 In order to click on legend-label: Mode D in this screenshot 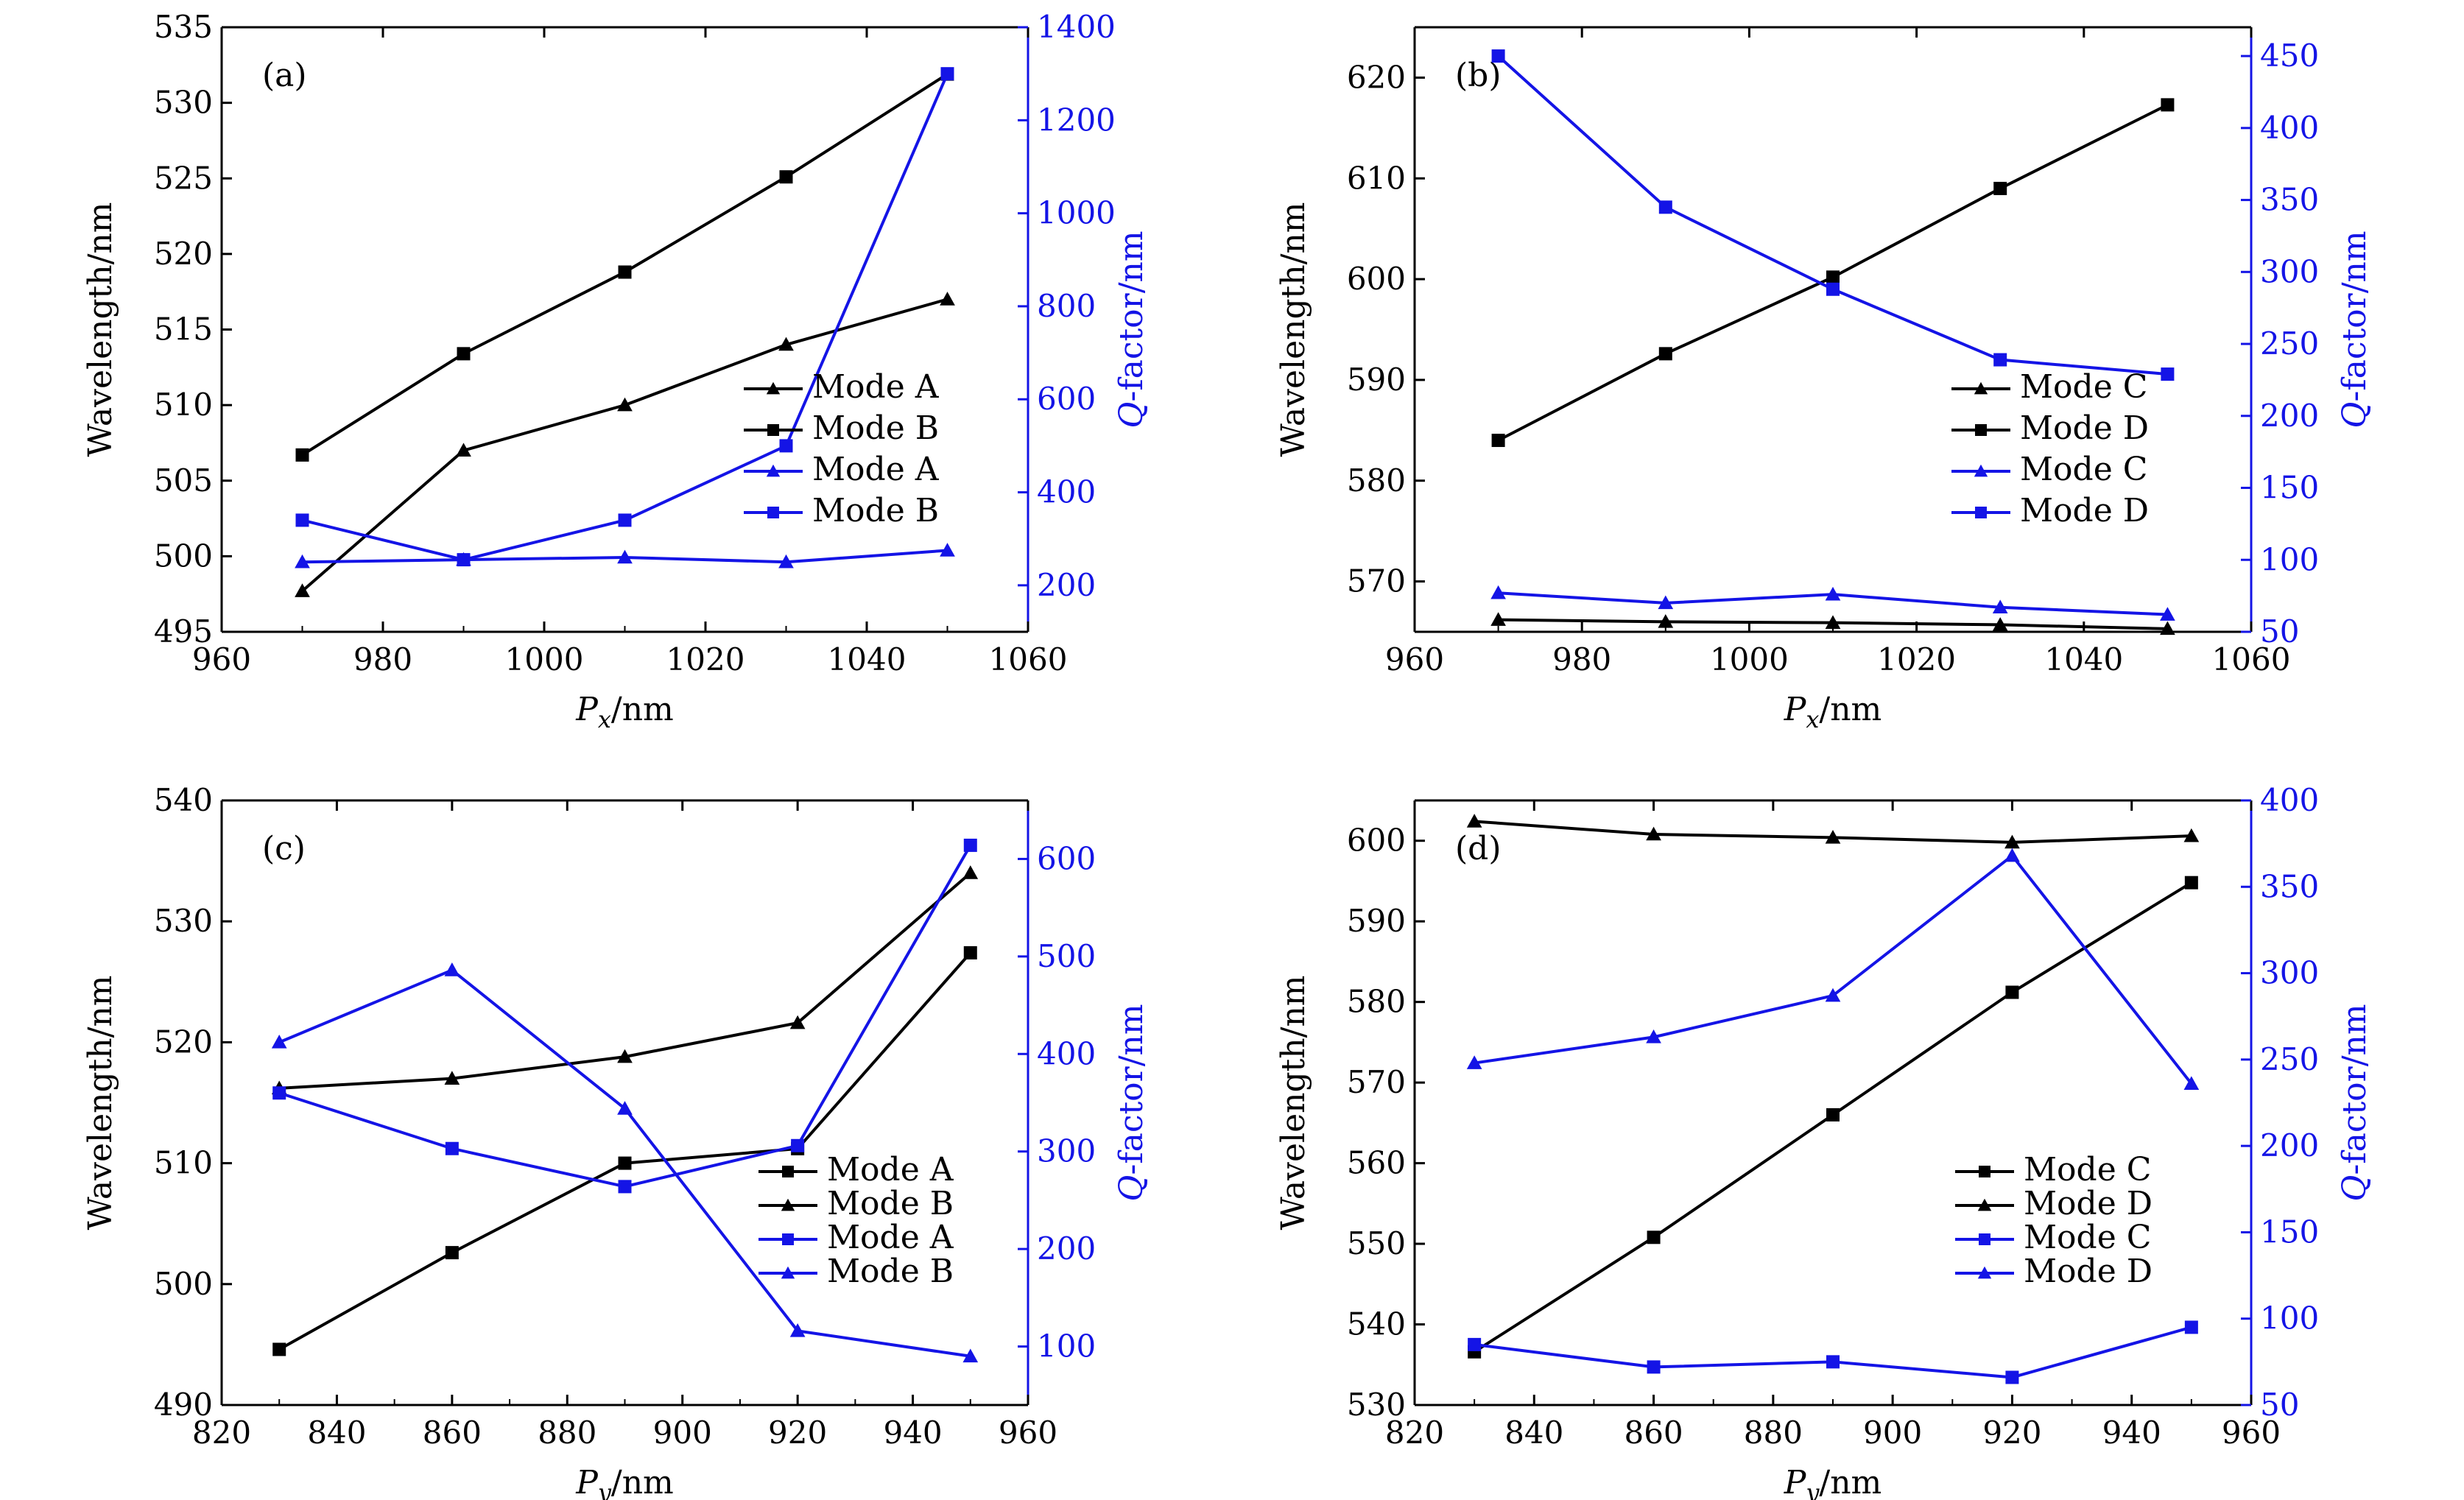, I will do `click(2084, 428)`.